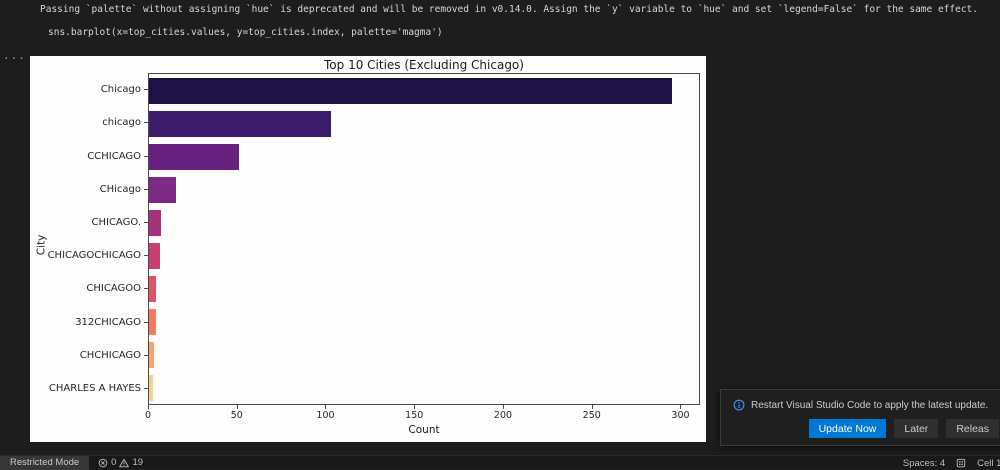  I want to click on x-axis-label: Count, so click(424, 430).